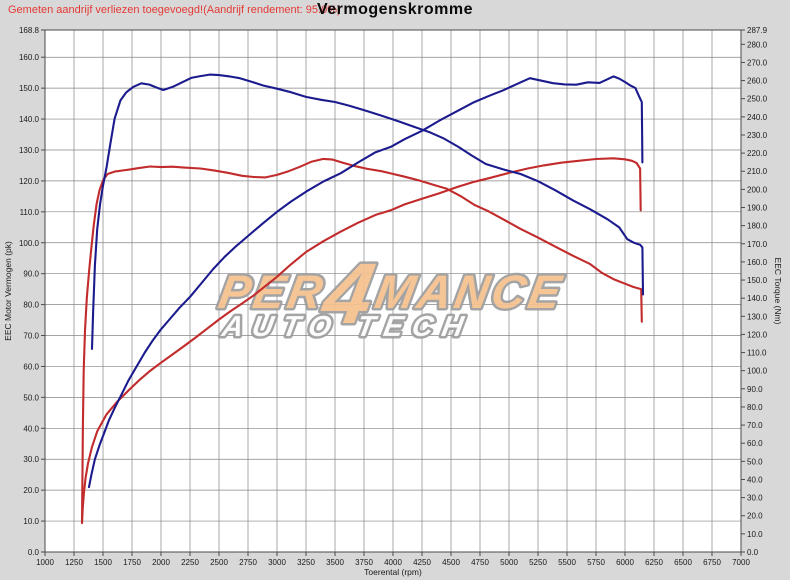 The height and width of the screenshot is (580, 790). I want to click on svg-text: 168.8, so click(29, 30).